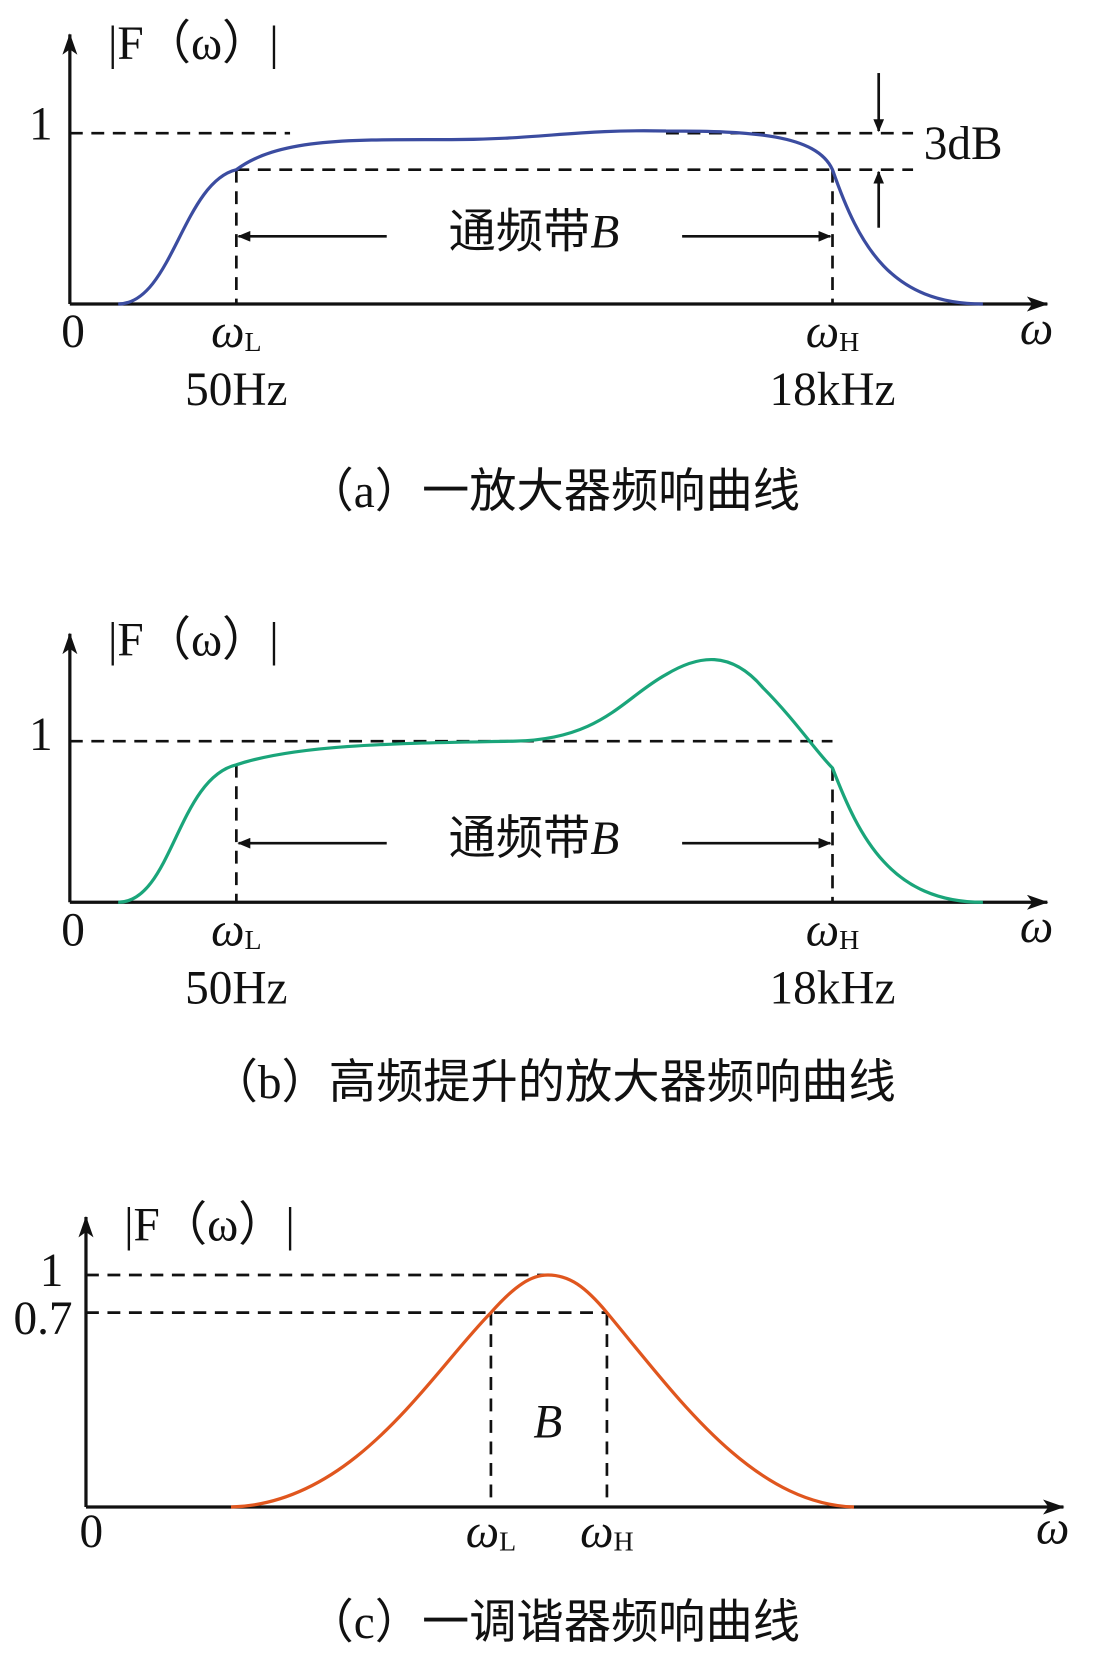 This screenshot has width=1100, height=1666. Describe the element at coordinates (552, 492) in the screenshot. I see `caption: （a）一放大器频响曲线` at that location.